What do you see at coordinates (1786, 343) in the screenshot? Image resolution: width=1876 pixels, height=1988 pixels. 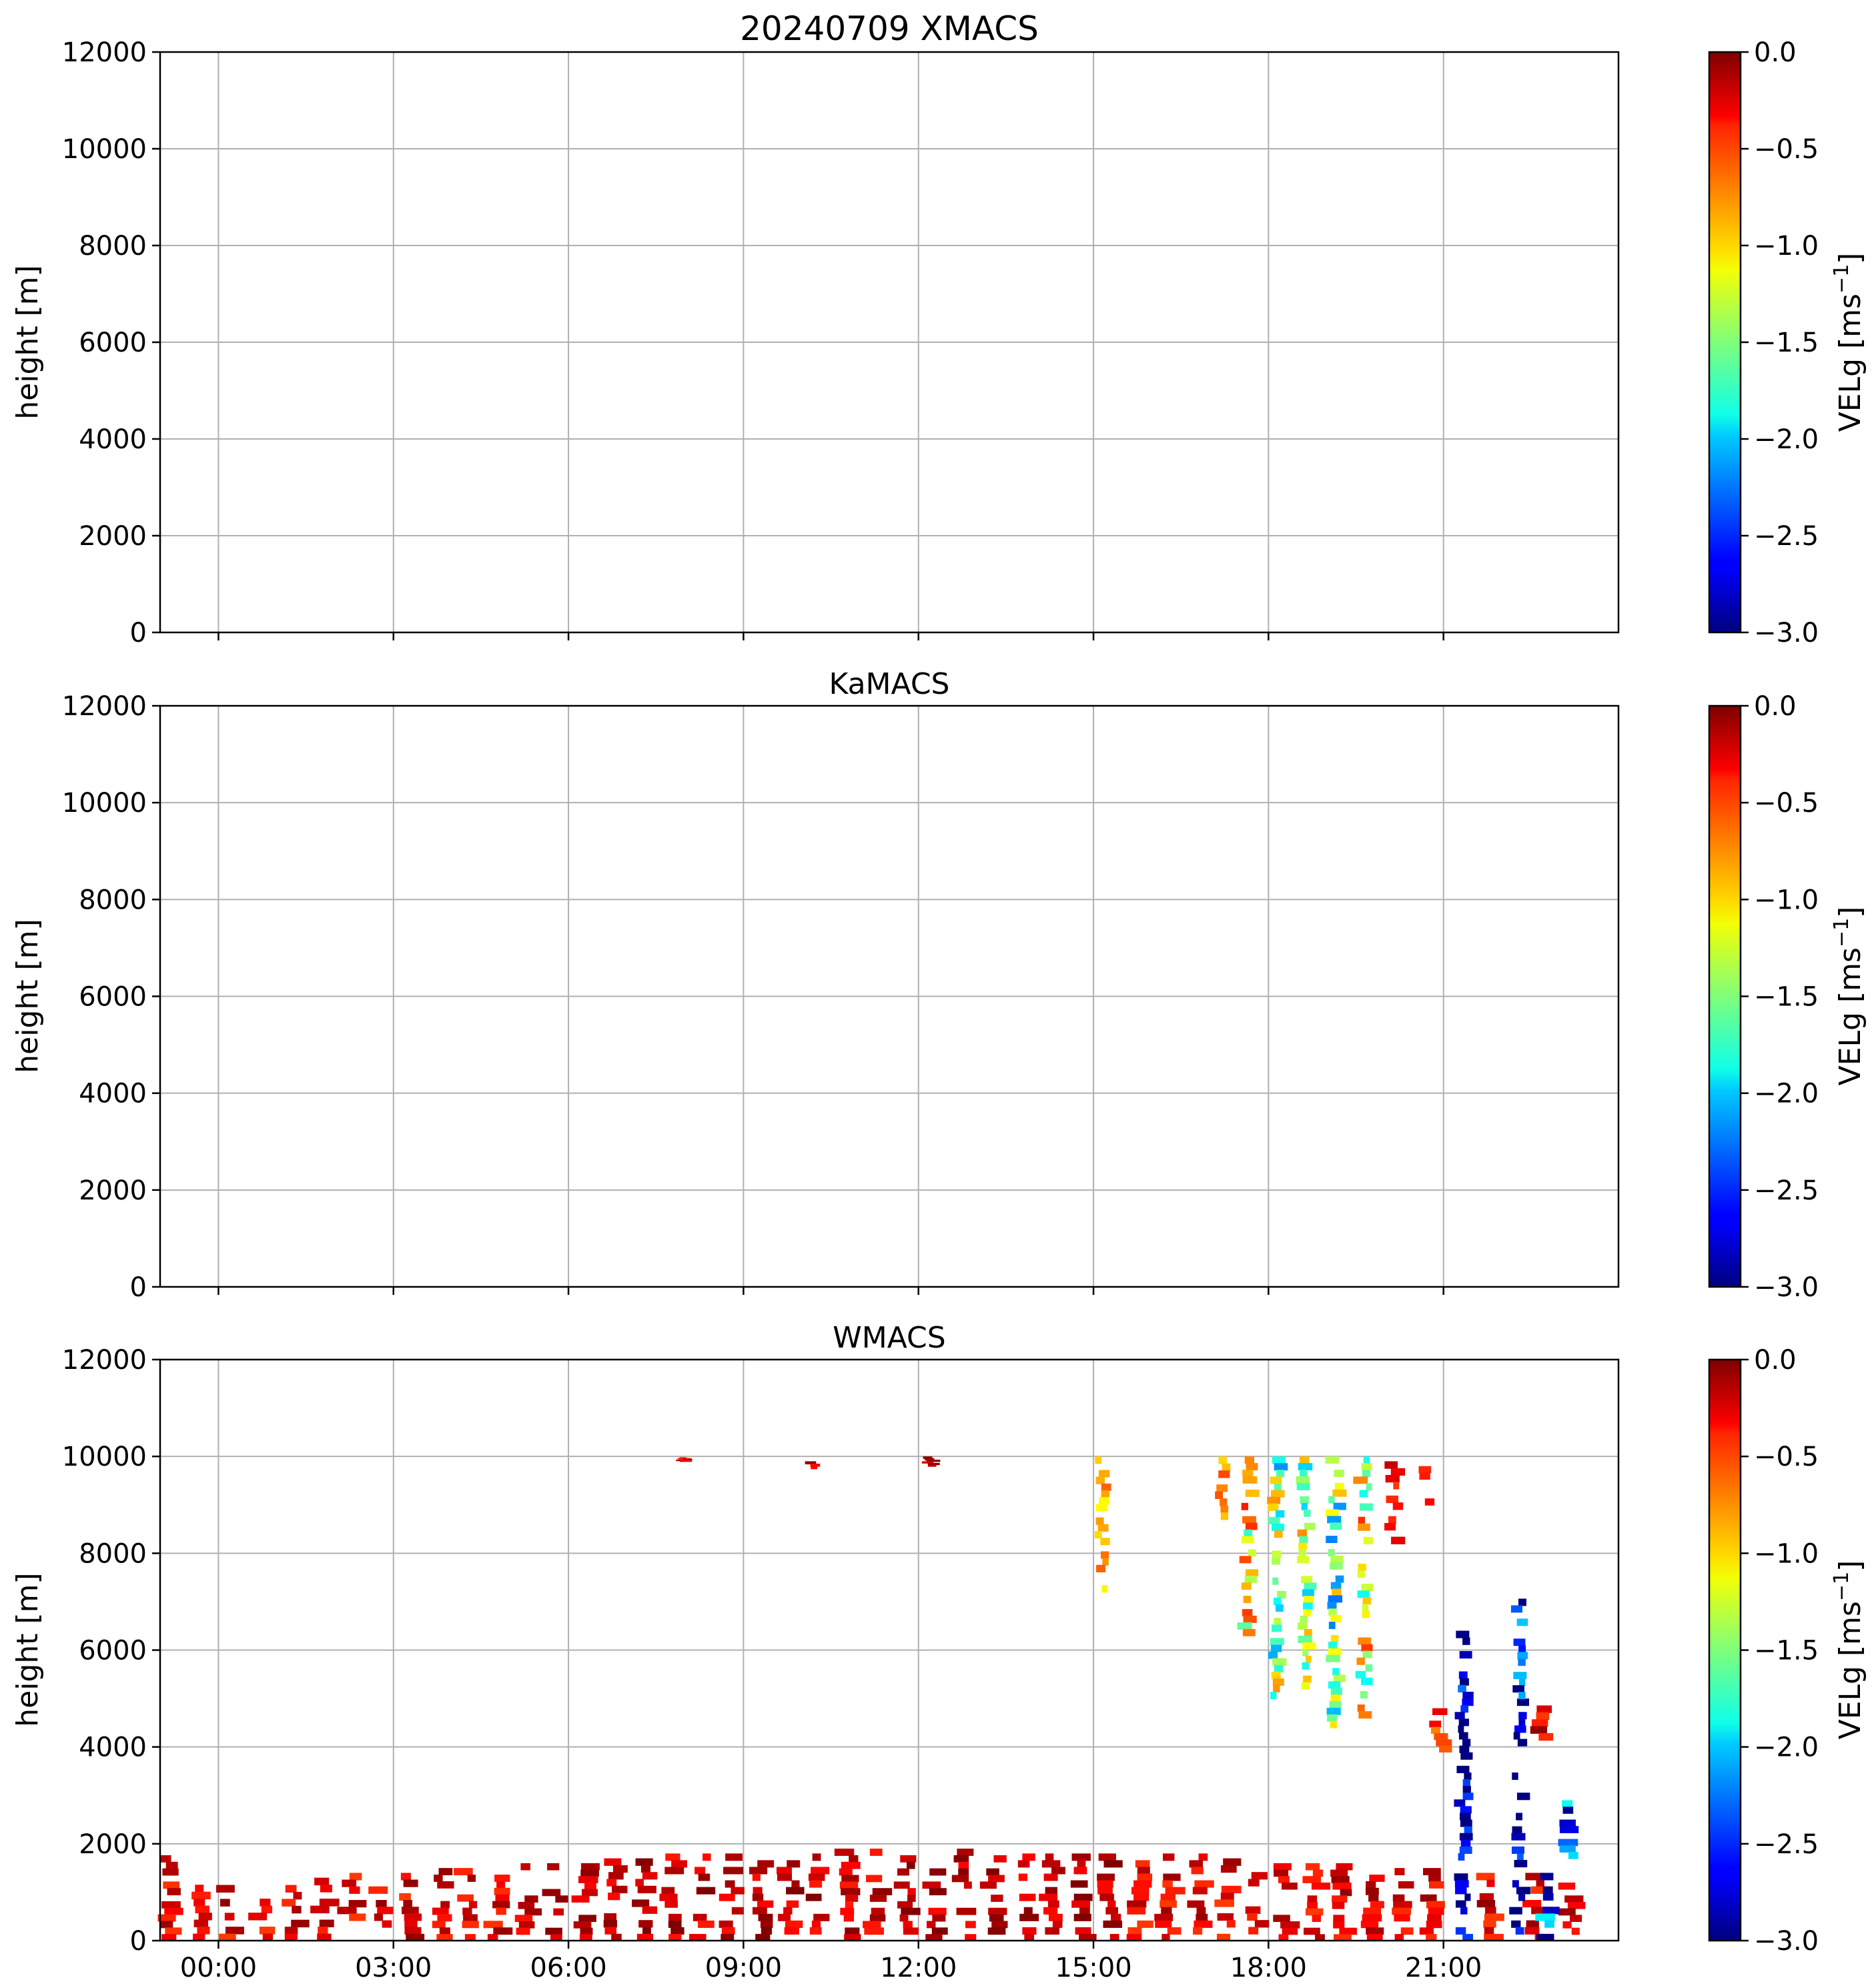 I see `colorbar-tick-label: −1.5` at bounding box center [1786, 343].